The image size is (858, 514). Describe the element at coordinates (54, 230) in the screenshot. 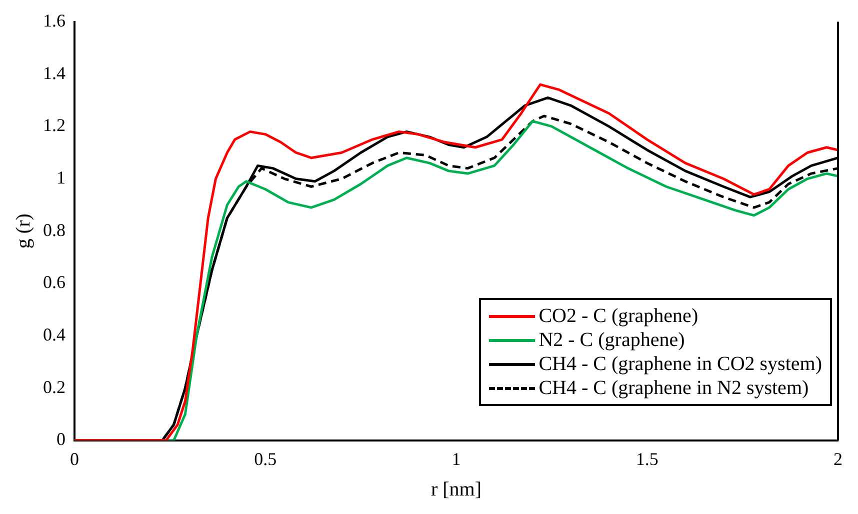

I see `y-tick-label: 0.8` at that location.